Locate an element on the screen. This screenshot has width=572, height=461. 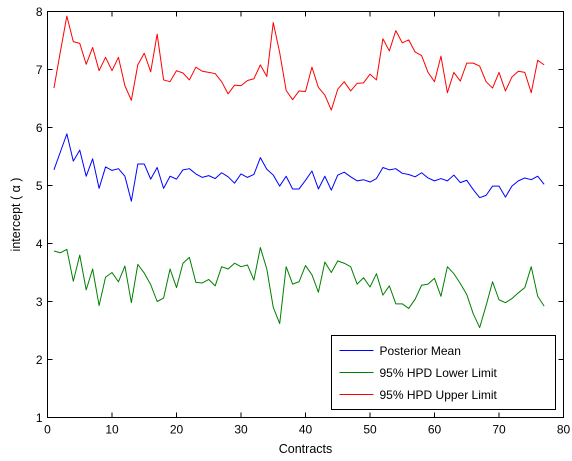
x-tick-label: 60 is located at coordinates (435, 430).